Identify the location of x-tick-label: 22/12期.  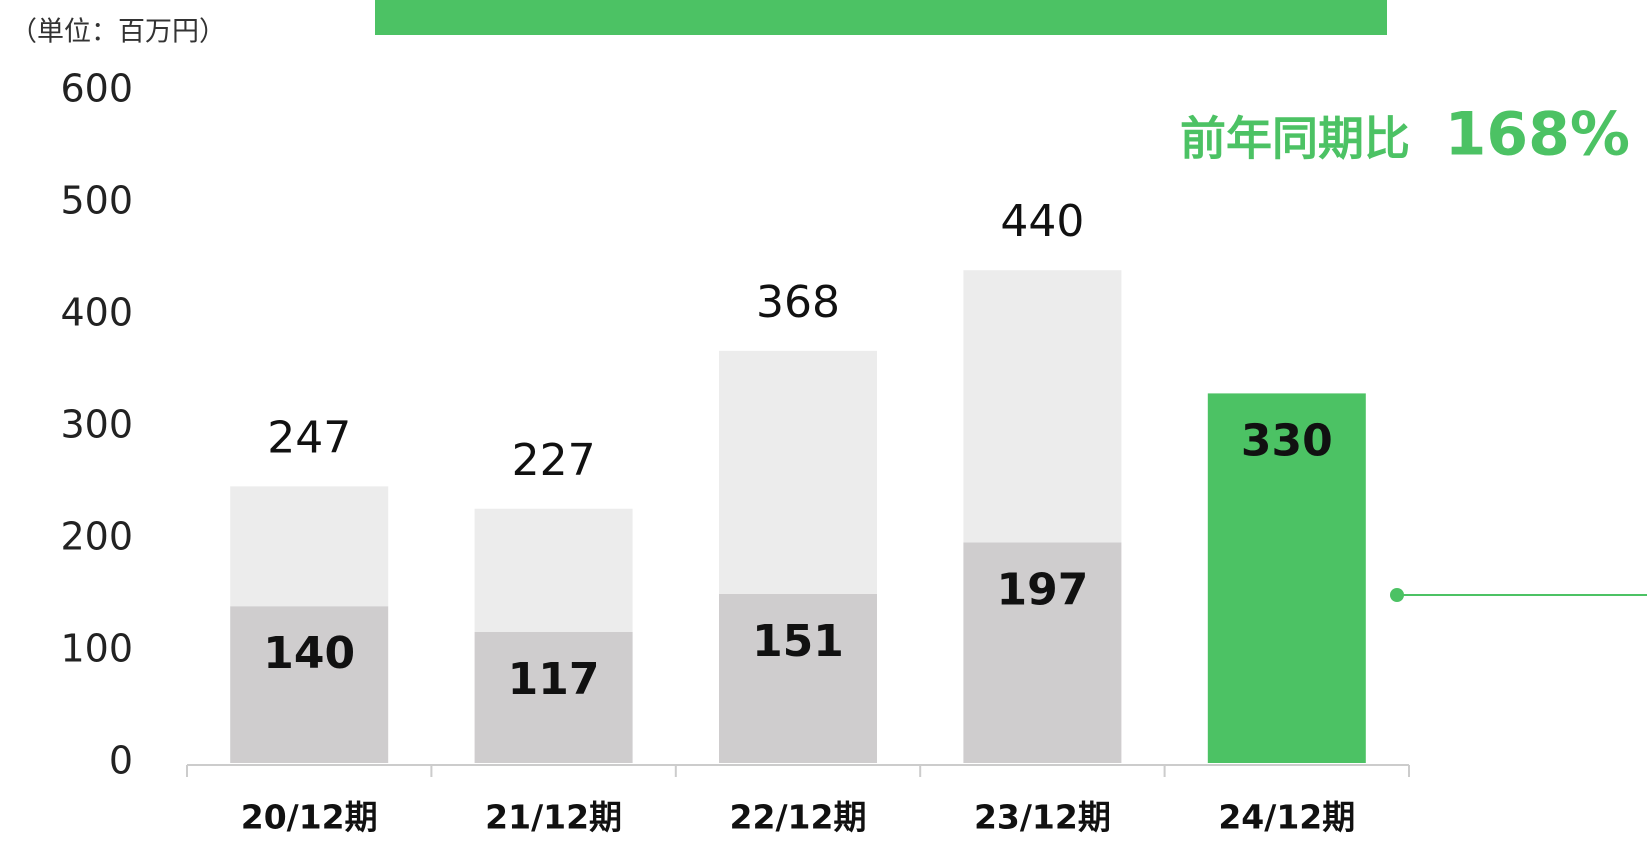
(798, 817).